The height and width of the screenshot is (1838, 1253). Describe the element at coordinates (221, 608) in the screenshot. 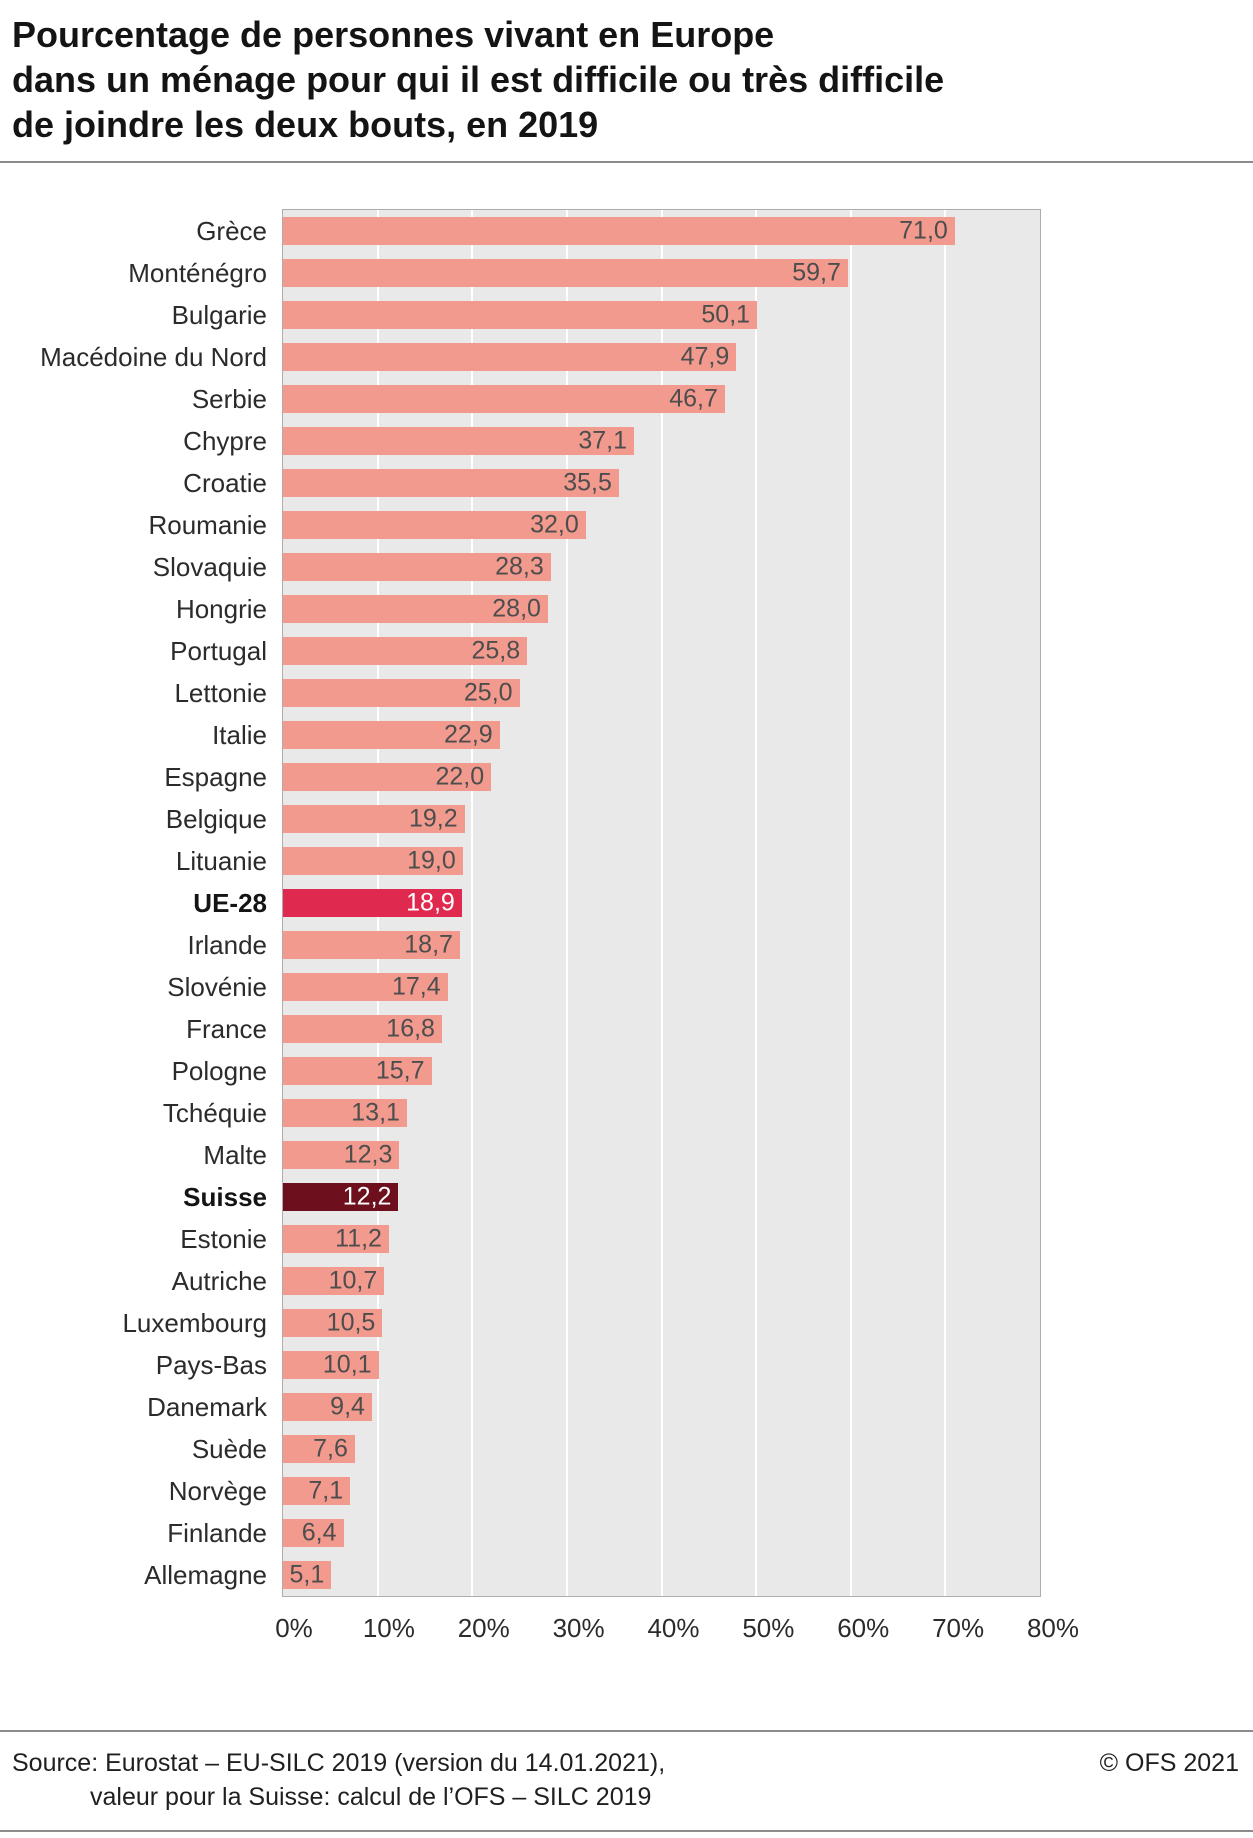

I see `category-label: Hongrie` at that location.